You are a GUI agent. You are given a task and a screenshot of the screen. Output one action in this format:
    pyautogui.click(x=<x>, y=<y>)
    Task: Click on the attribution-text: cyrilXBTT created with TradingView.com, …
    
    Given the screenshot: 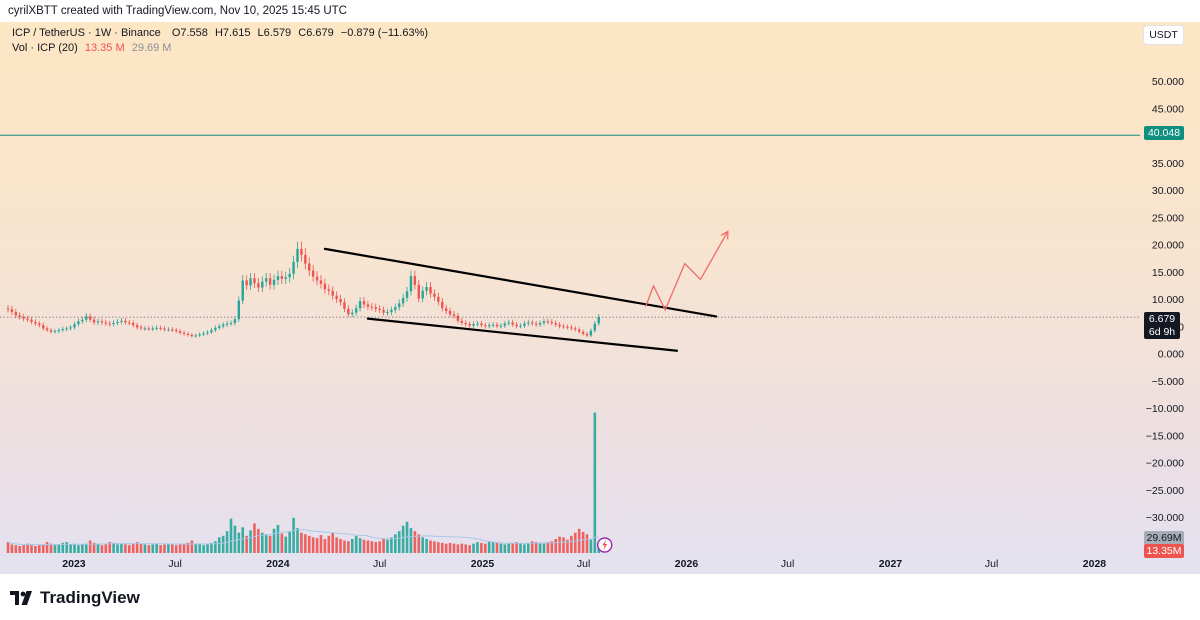 What is the action you would take?
    pyautogui.click(x=177, y=11)
    